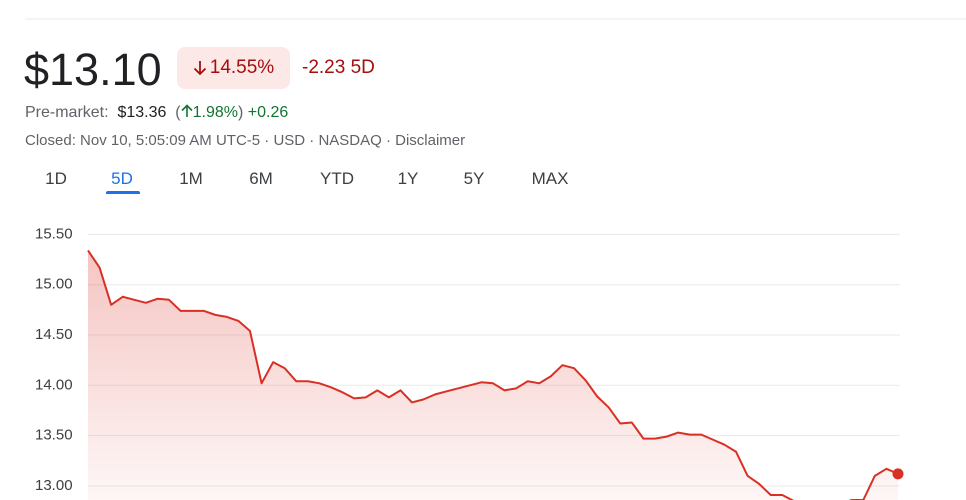 The height and width of the screenshot is (500, 966). Describe the element at coordinates (122, 178) in the screenshot. I see `range-tab: 5D` at that location.